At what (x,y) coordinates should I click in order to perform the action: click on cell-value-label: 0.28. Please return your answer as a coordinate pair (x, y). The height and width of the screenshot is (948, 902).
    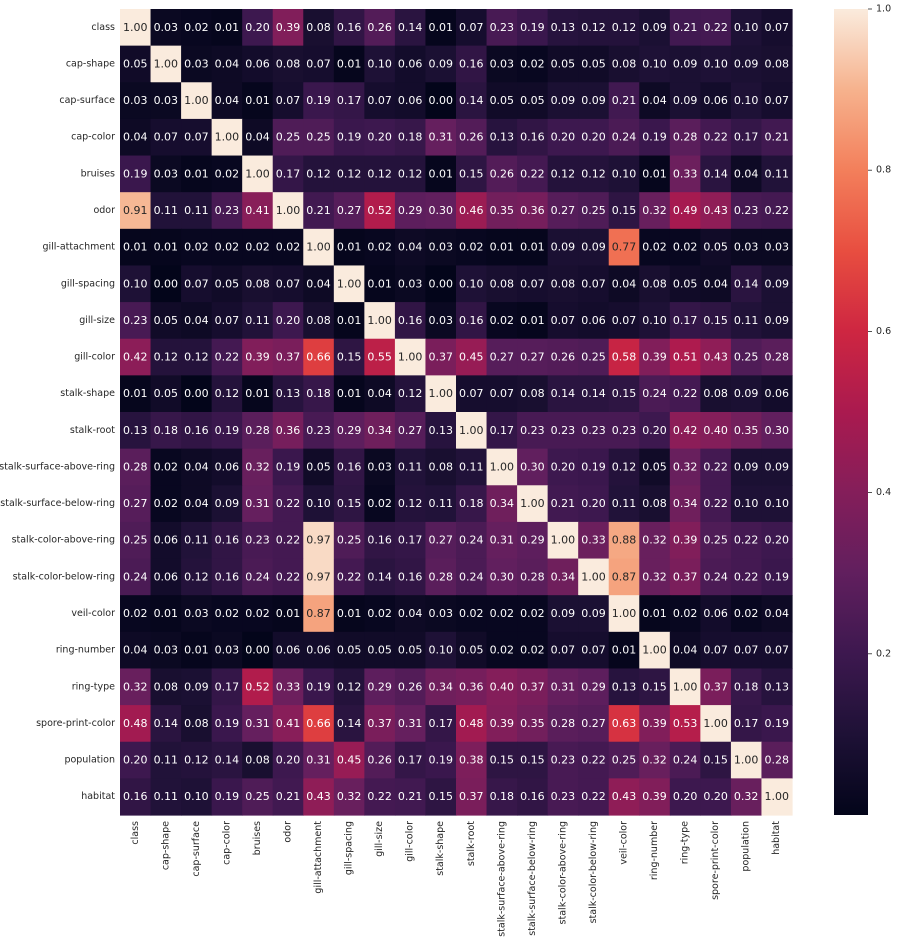
    Looking at the image, I should click on (532, 576).